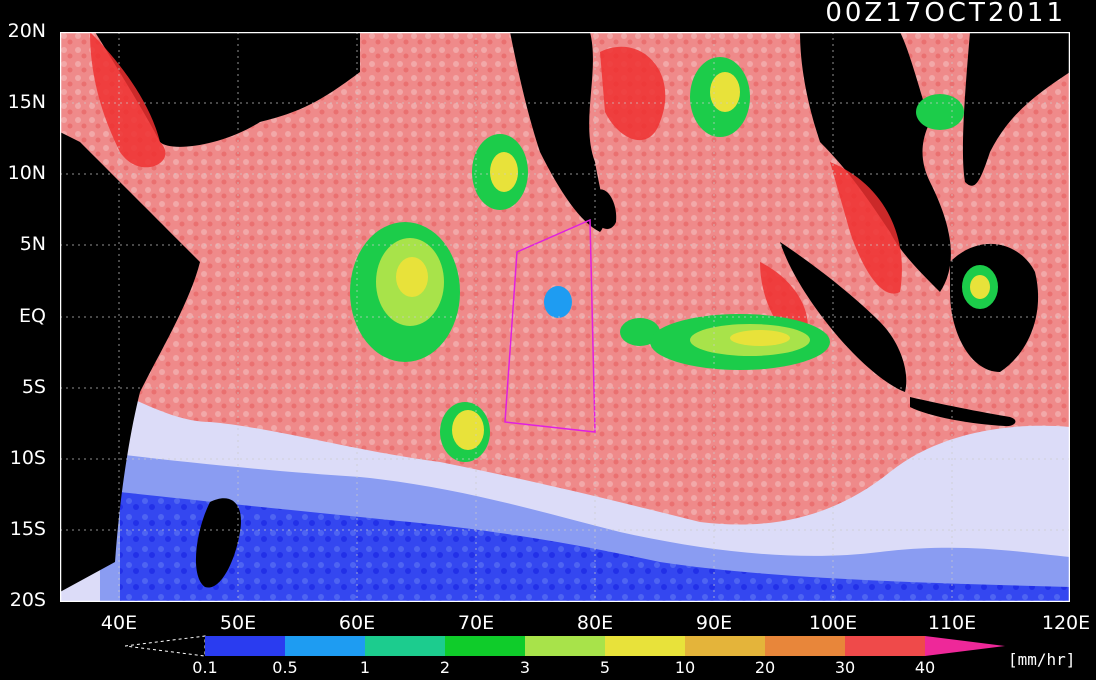 The width and height of the screenshot is (1096, 680). Describe the element at coordinates (714, 623) in the screenshot. I see `lon-label: 90E` at that location.